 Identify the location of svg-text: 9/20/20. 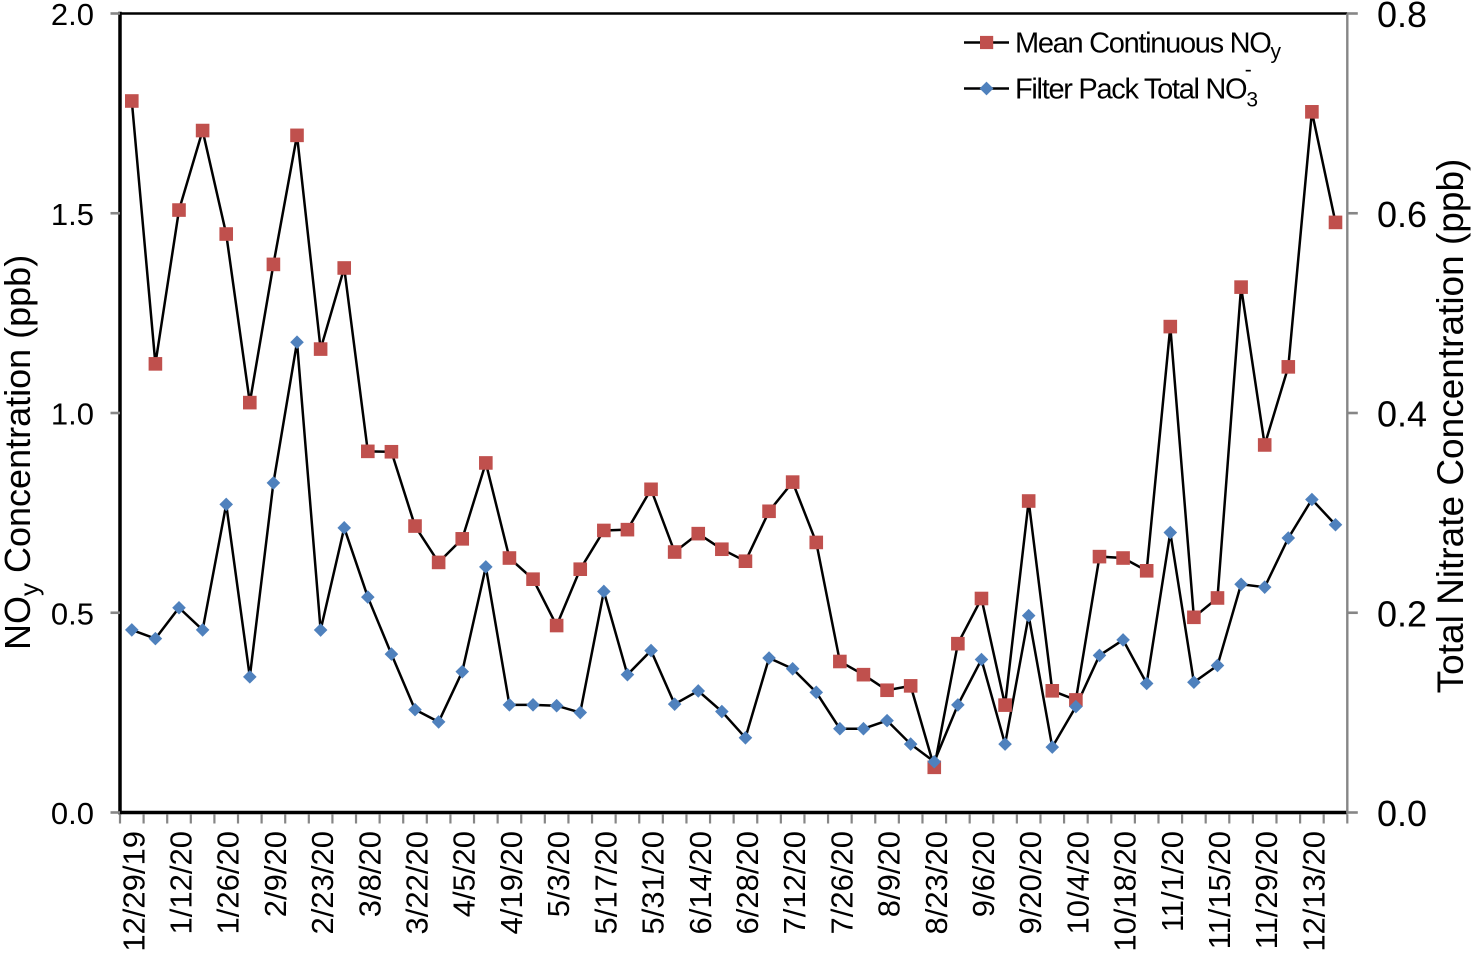
(1030, 882).